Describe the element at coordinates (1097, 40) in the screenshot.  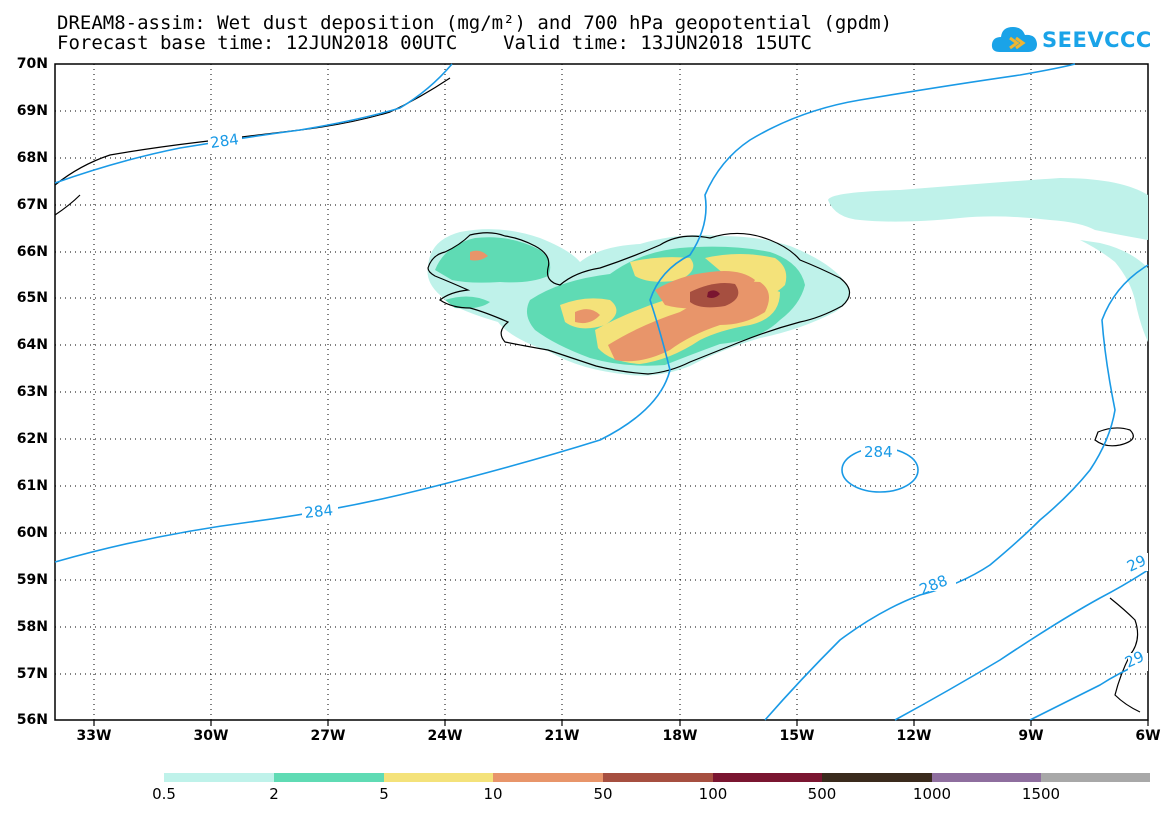
I see `logo-text: SEEVCCC` at that location.